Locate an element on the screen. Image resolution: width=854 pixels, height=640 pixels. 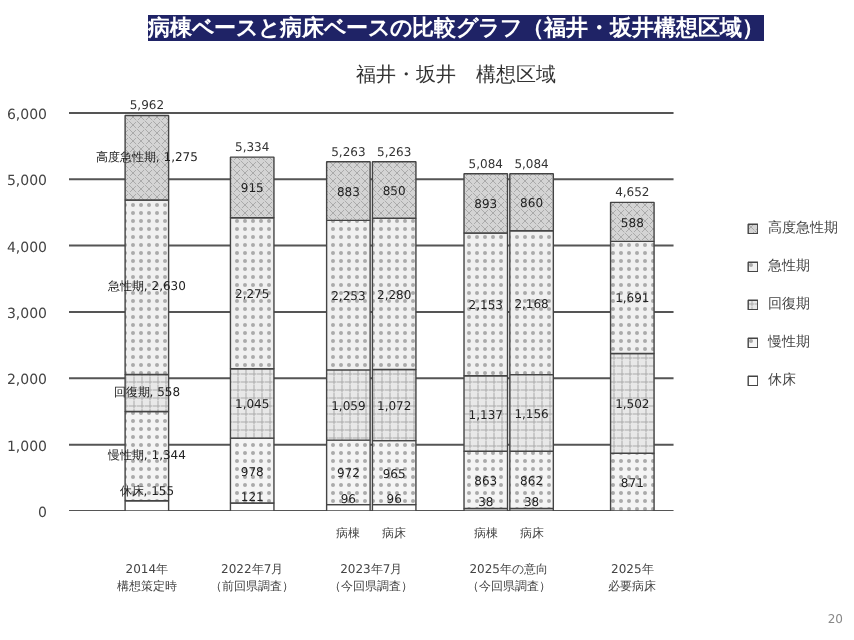
chart-title: 病棟ベースと病床ベースの比較グラフ（福井・坂井構想区域） is located at coordinates (455, 28).